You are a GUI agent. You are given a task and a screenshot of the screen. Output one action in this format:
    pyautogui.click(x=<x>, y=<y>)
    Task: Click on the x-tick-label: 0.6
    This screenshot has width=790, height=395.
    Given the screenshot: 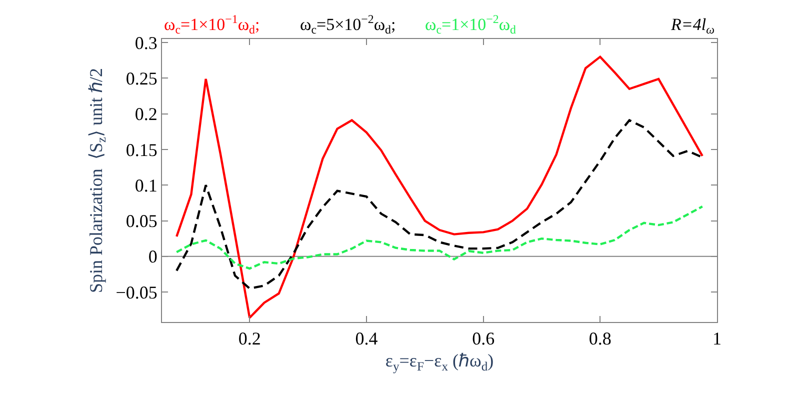 What is the action you would take?
    pyautogui.click(x=483, y=338)
    